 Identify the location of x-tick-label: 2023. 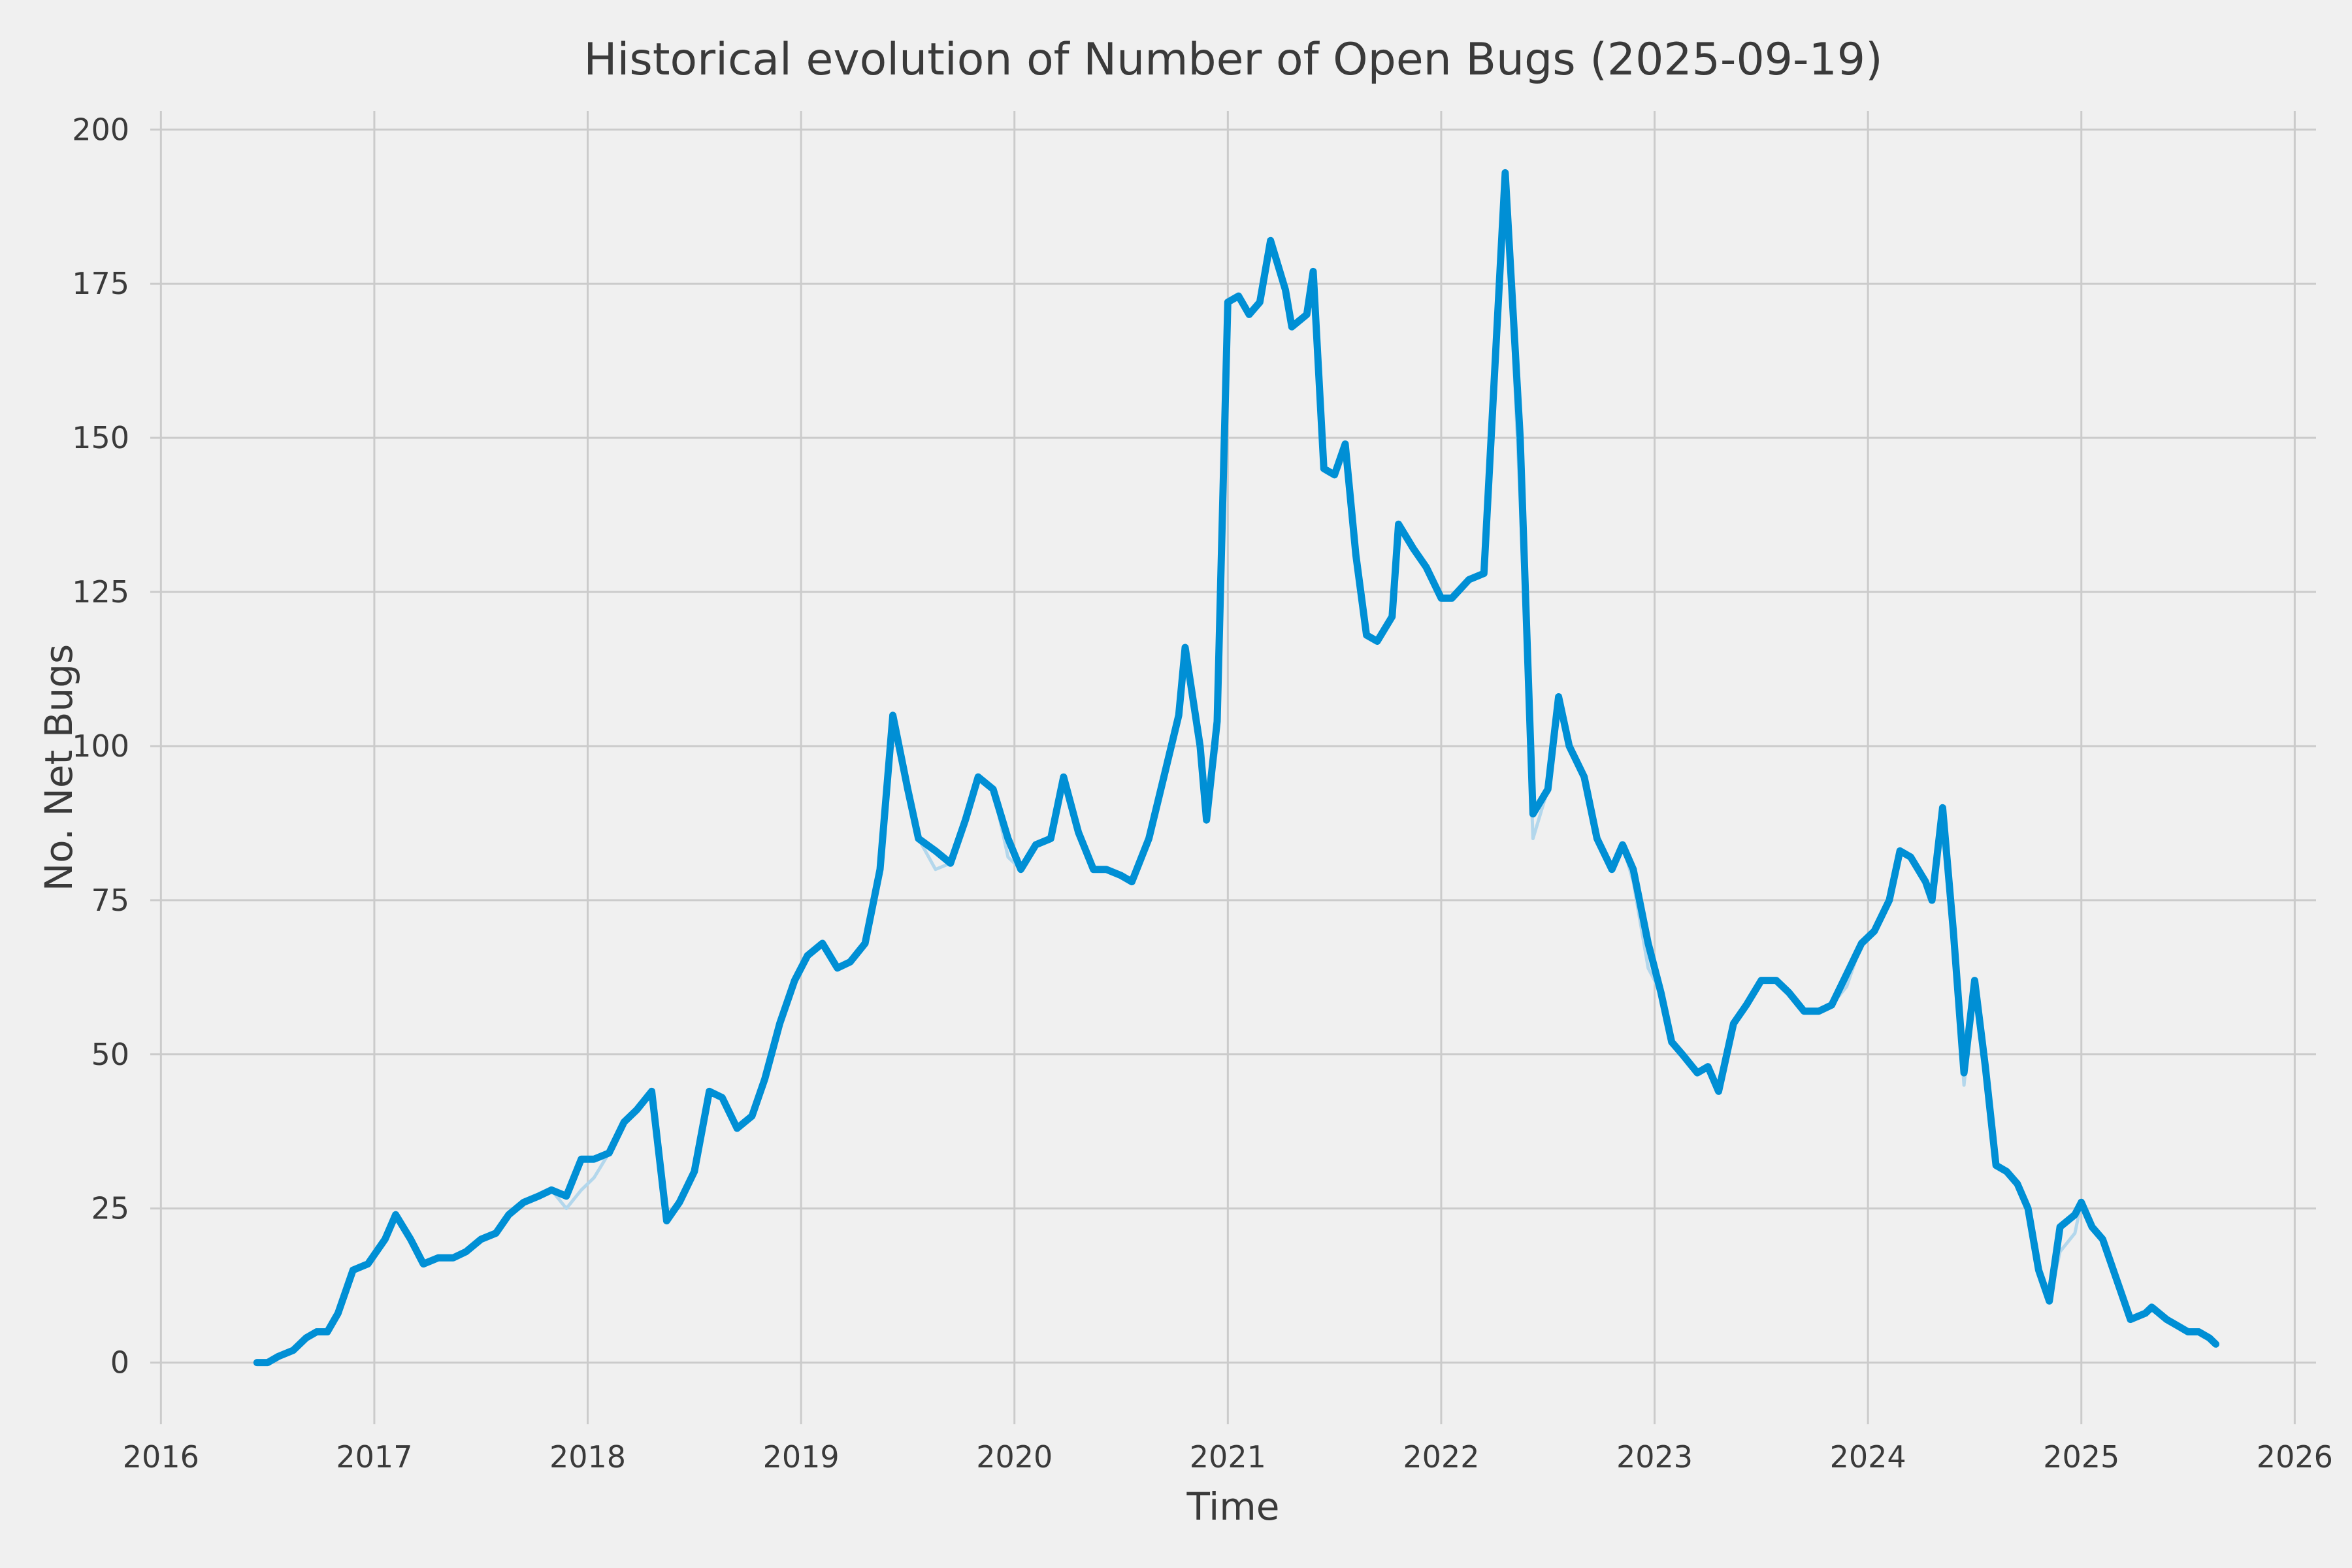
(1654, 1457).